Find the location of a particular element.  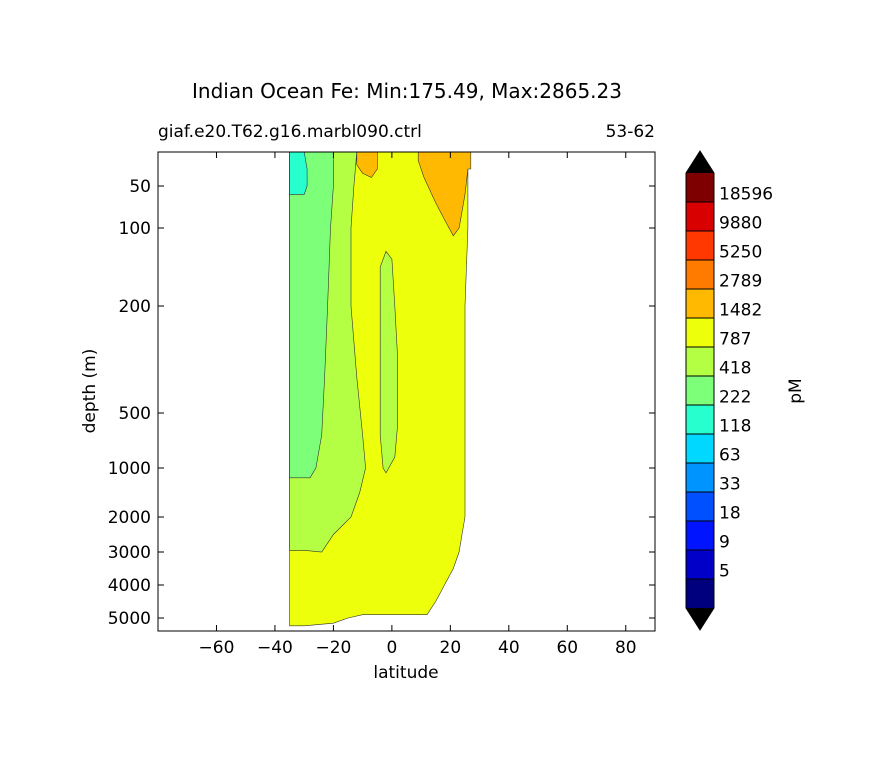

colorbar-level-label: 63 is located at coordinates (730, 456).